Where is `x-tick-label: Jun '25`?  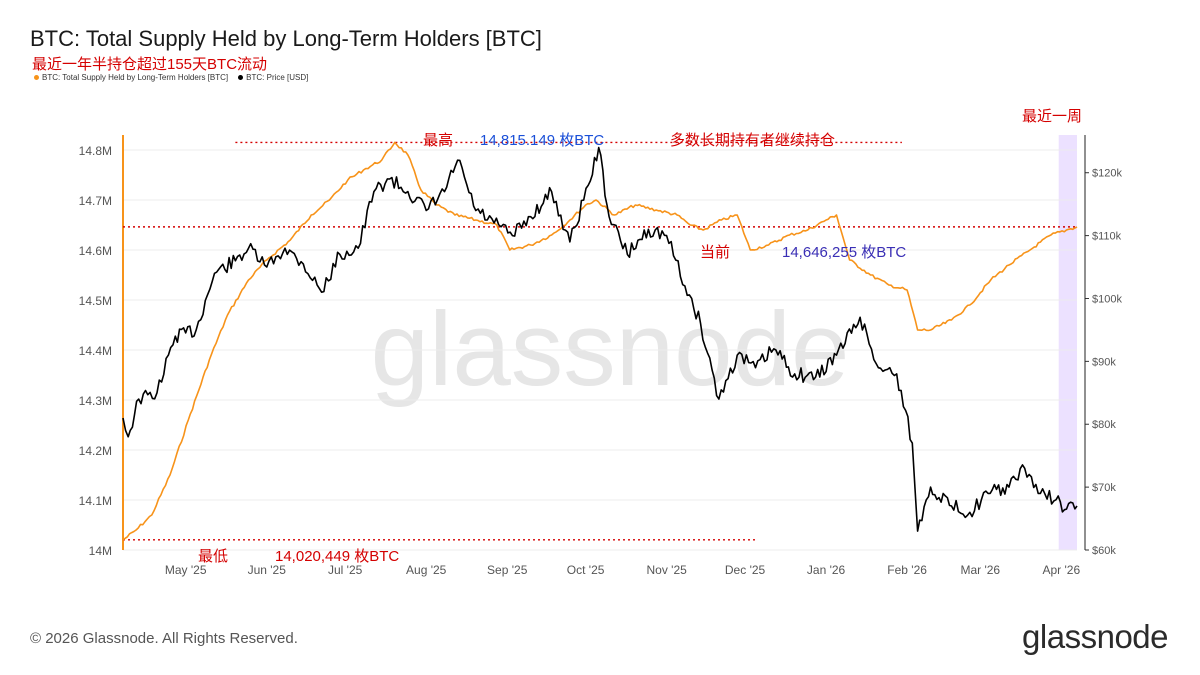
x-tick-label: Jun '25 is located at coordinates (267, 570).